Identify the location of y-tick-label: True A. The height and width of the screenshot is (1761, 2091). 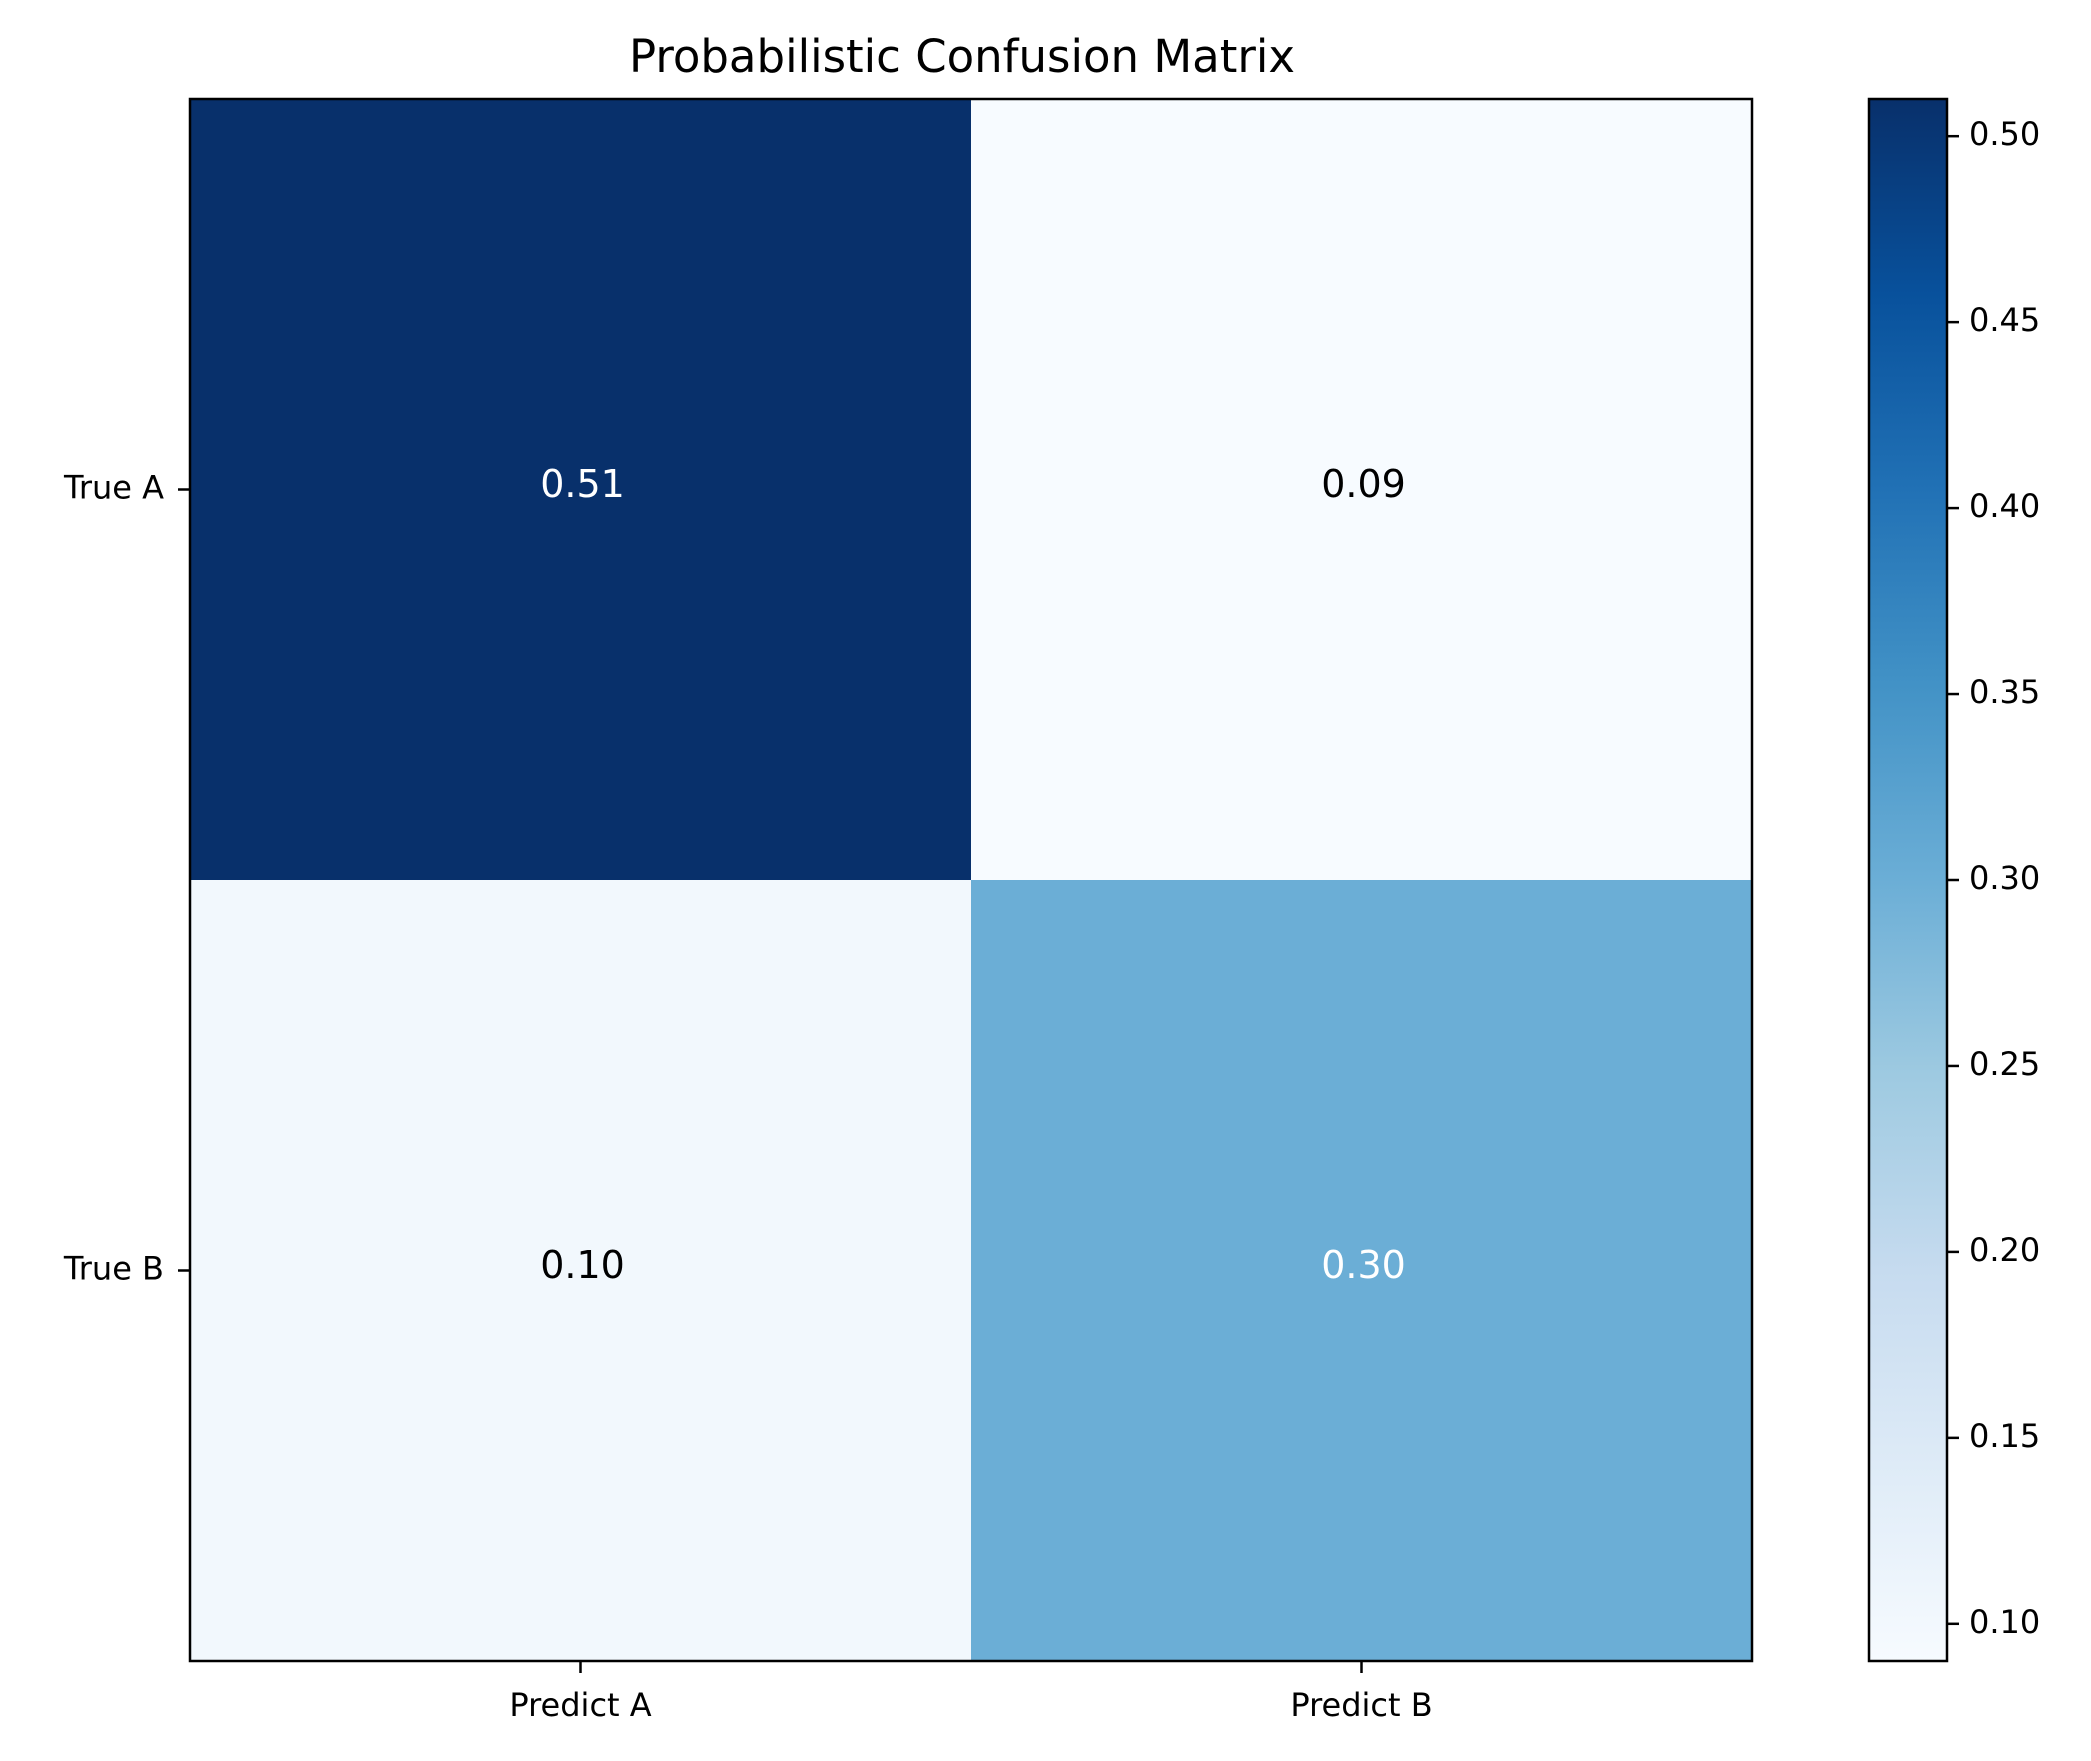
(113, 488).